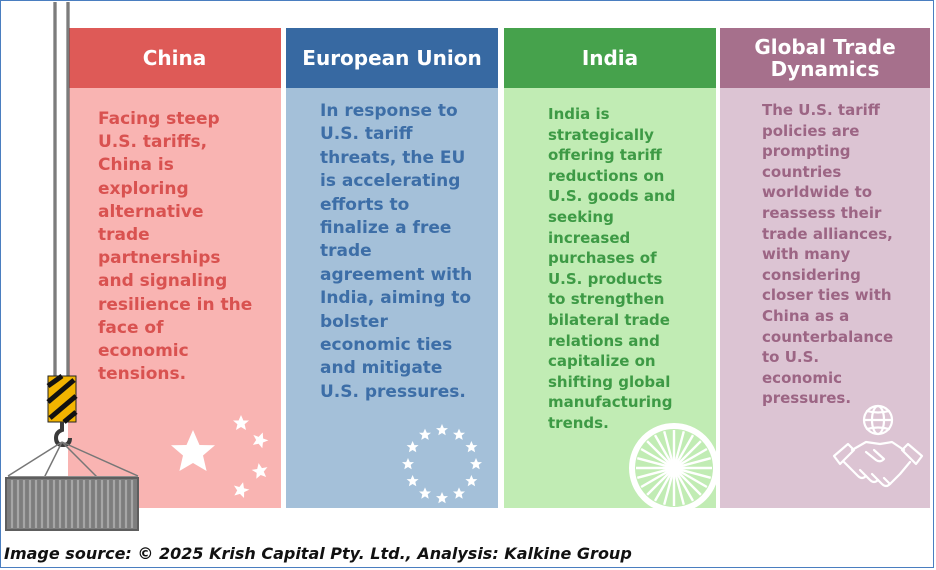 This screenshot has height=570, width=936. What do you see at coordinates (392, 58) in the screenshot?
I see `card-title-european-union: European Union` at bounding box center [392, 58].